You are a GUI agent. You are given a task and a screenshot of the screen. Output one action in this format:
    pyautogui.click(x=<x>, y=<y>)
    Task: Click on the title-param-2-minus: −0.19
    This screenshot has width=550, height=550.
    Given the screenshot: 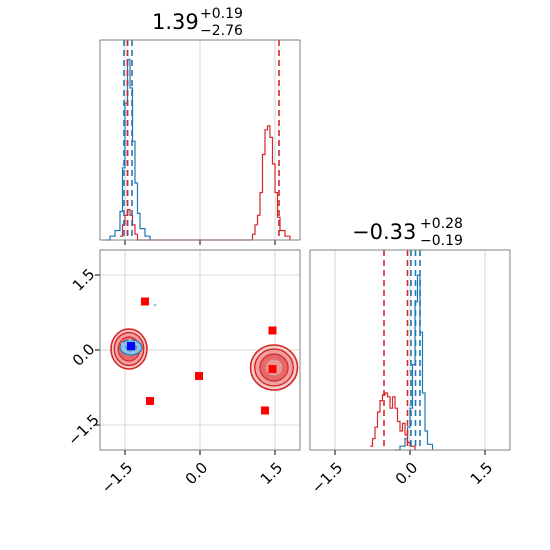 What is the action you would take?
    pyautogui.click(x=441, y=241)
    